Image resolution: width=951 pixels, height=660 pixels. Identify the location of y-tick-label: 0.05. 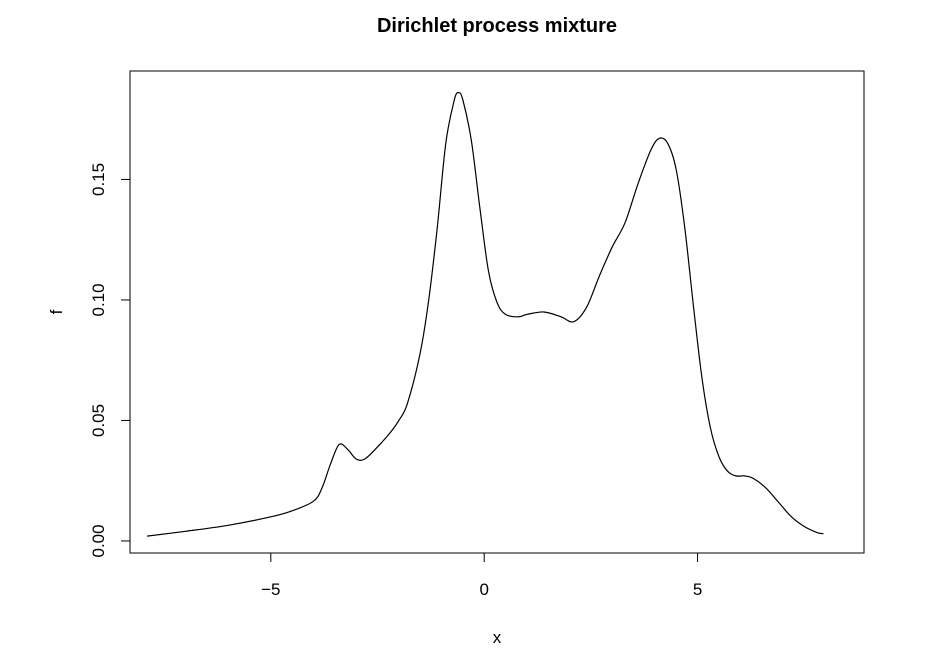
(98, 420).